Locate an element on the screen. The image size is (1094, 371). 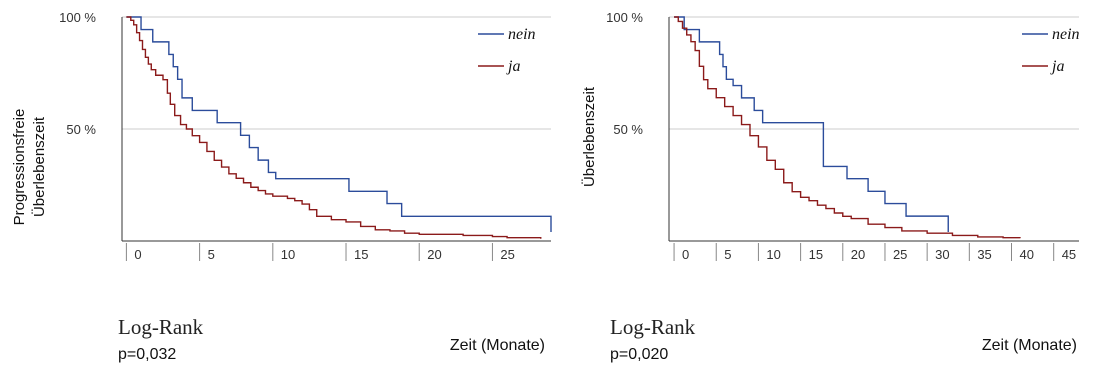
p-value: p=0,020 is located at coordinates (639, 354).